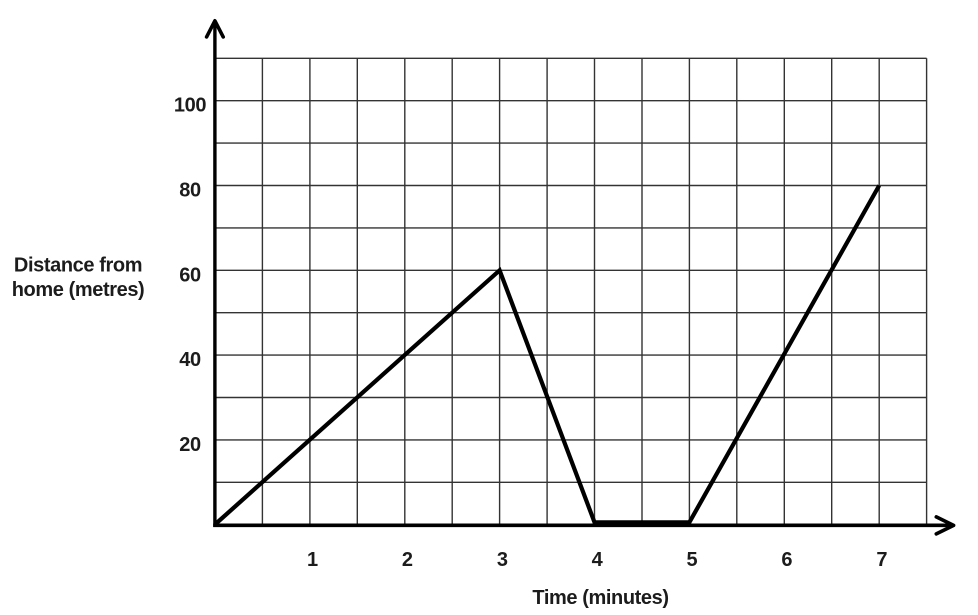 The height and width of the screenshot is (615, 978). Describe the element at coordinates (190, 191) in the screenshot. I see `svg-text: 80` at that location.